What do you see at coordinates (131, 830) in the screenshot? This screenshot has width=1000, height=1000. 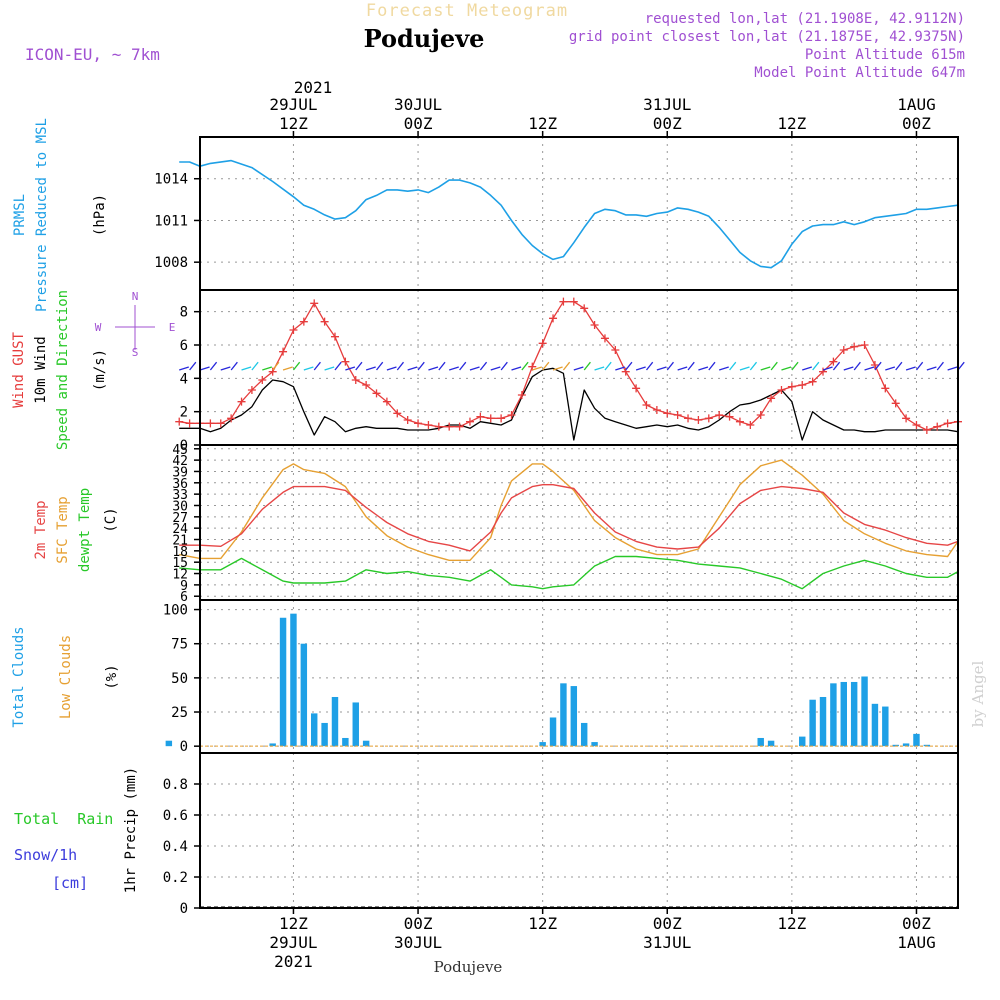 I see `precip-unit: 1hr Precip (mm)` at bounding box center [131, 830].